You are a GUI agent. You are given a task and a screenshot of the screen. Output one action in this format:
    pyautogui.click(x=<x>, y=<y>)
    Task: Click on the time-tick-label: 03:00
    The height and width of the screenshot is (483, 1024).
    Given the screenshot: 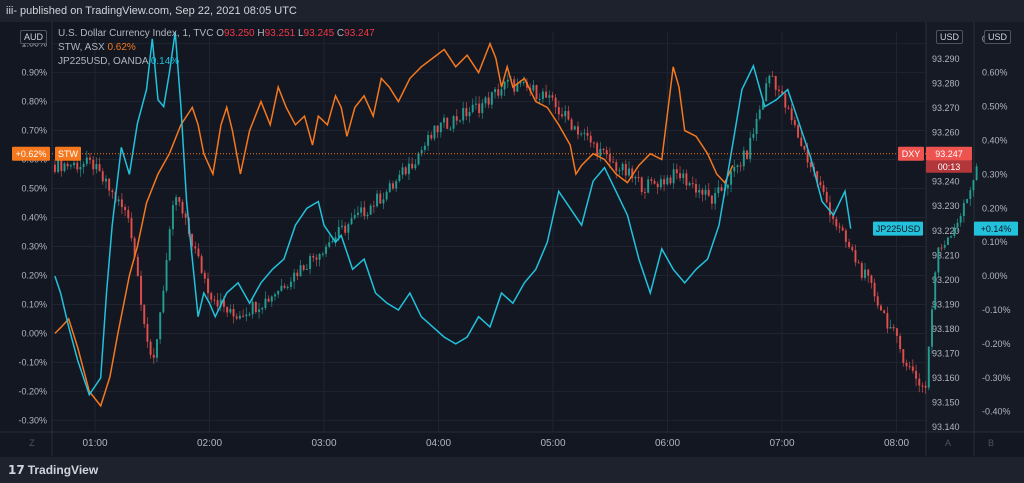 What is the action you would take?
    pyautogui.click(x=323, y=443)
    